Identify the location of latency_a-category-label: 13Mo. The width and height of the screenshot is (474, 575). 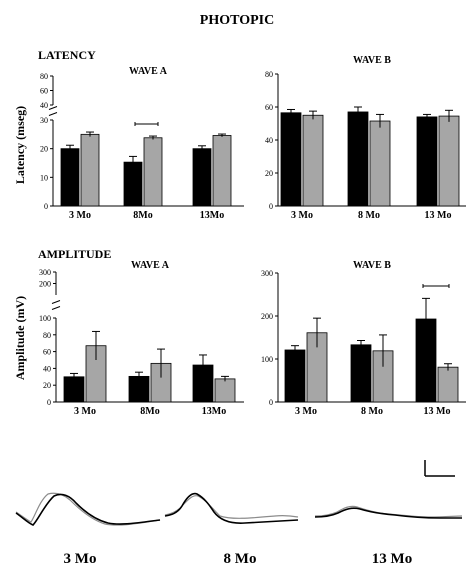
(212, 215).